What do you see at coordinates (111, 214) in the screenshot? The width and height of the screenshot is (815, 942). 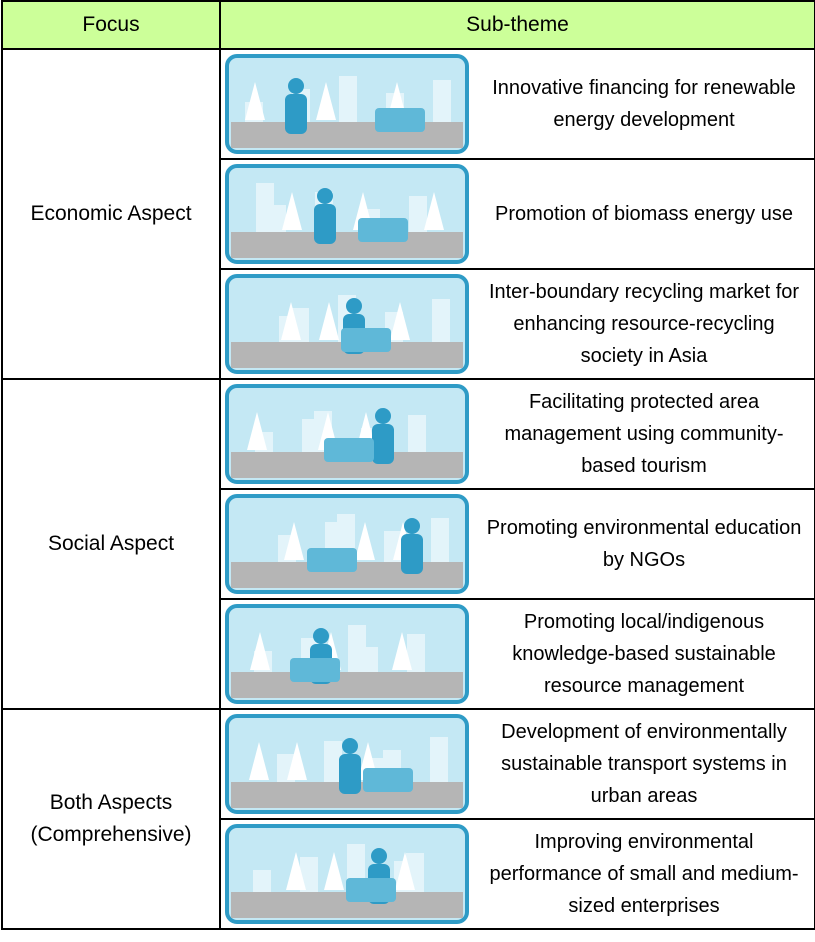 I see `focus-cell: Economic Aspect` at bounding box center [111, 214].